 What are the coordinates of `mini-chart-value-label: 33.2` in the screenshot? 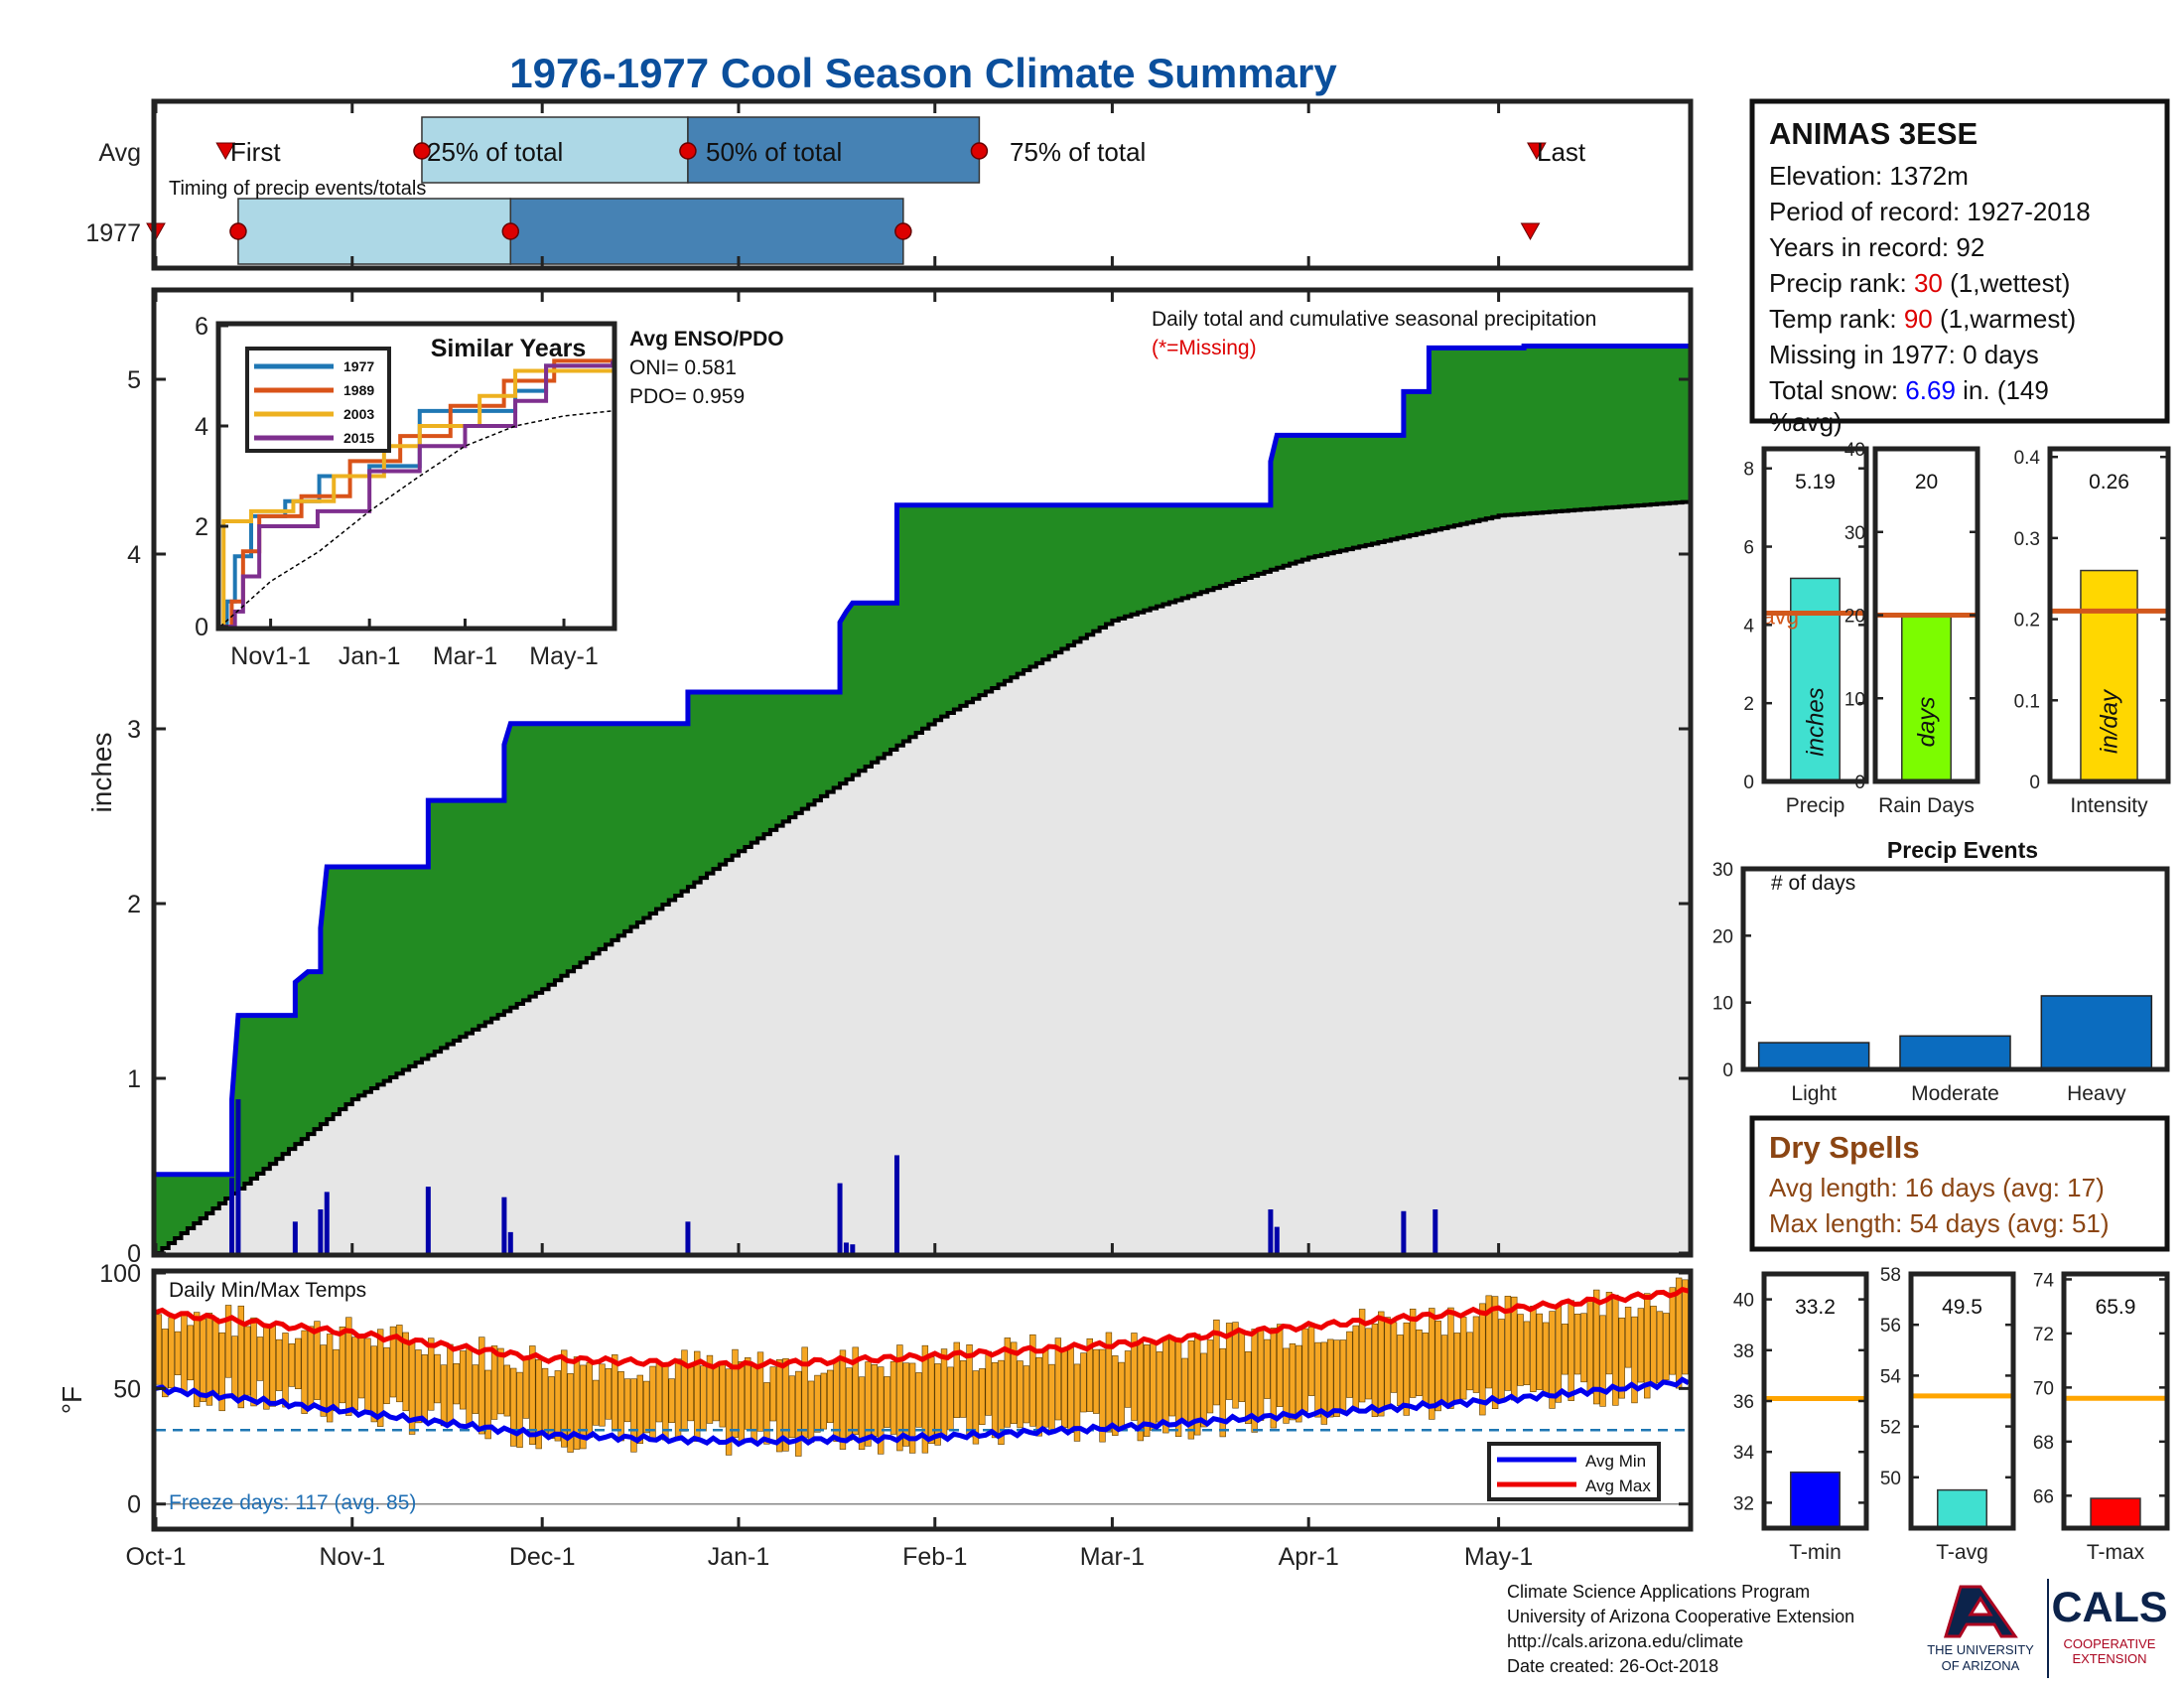 It's located at (1815, 1307).